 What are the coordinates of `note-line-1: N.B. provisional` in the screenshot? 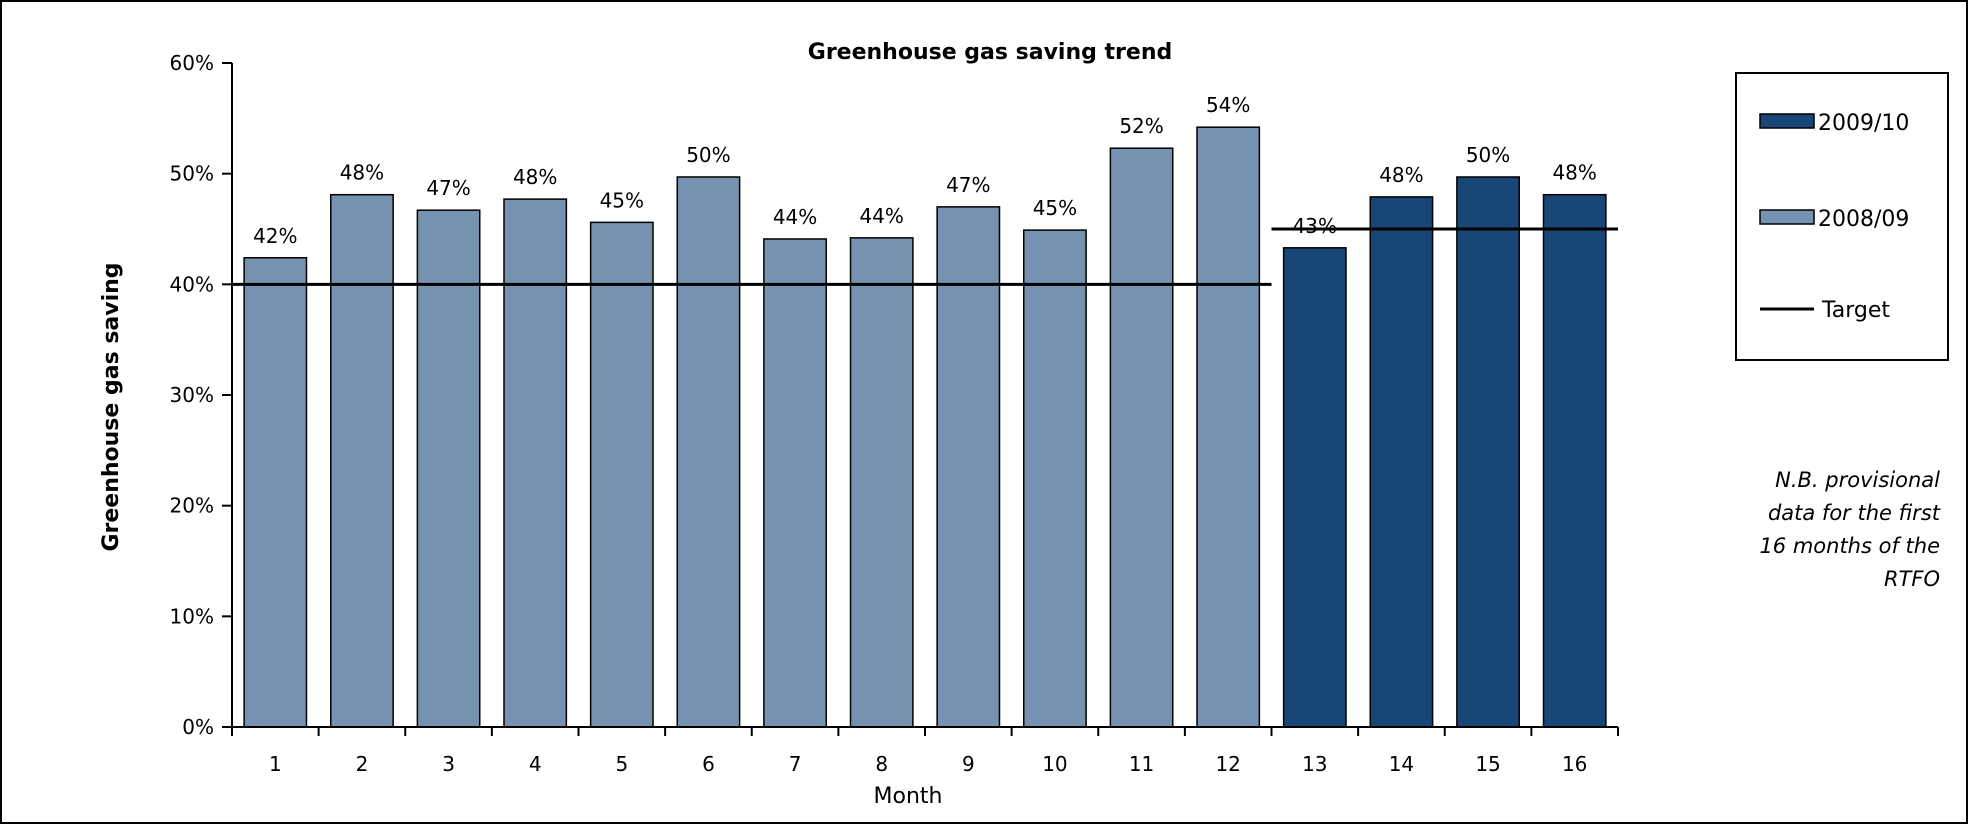 It's located at (1857, 480).